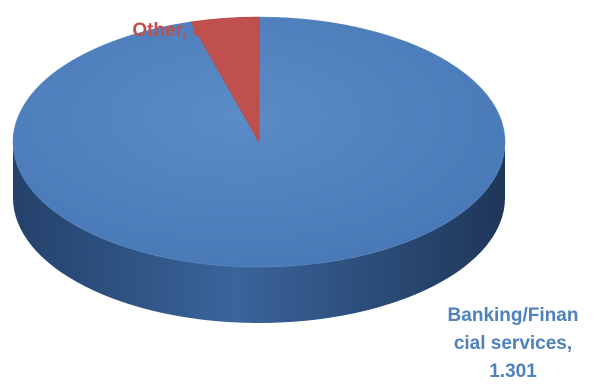  Describe the element at coordinates (225, 80) in the screenshot. I see `pie-slice-other` at that location.